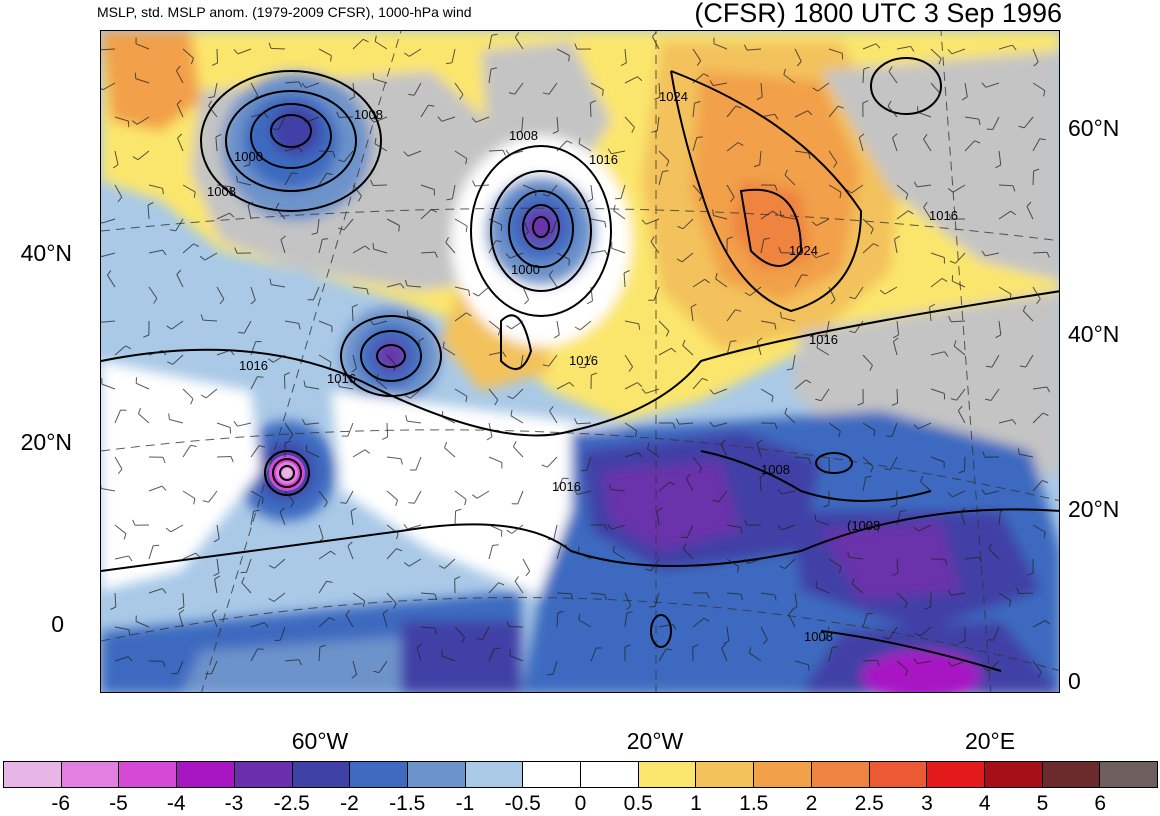  I want to click on colorbar-label: -3, so click(234, 804).